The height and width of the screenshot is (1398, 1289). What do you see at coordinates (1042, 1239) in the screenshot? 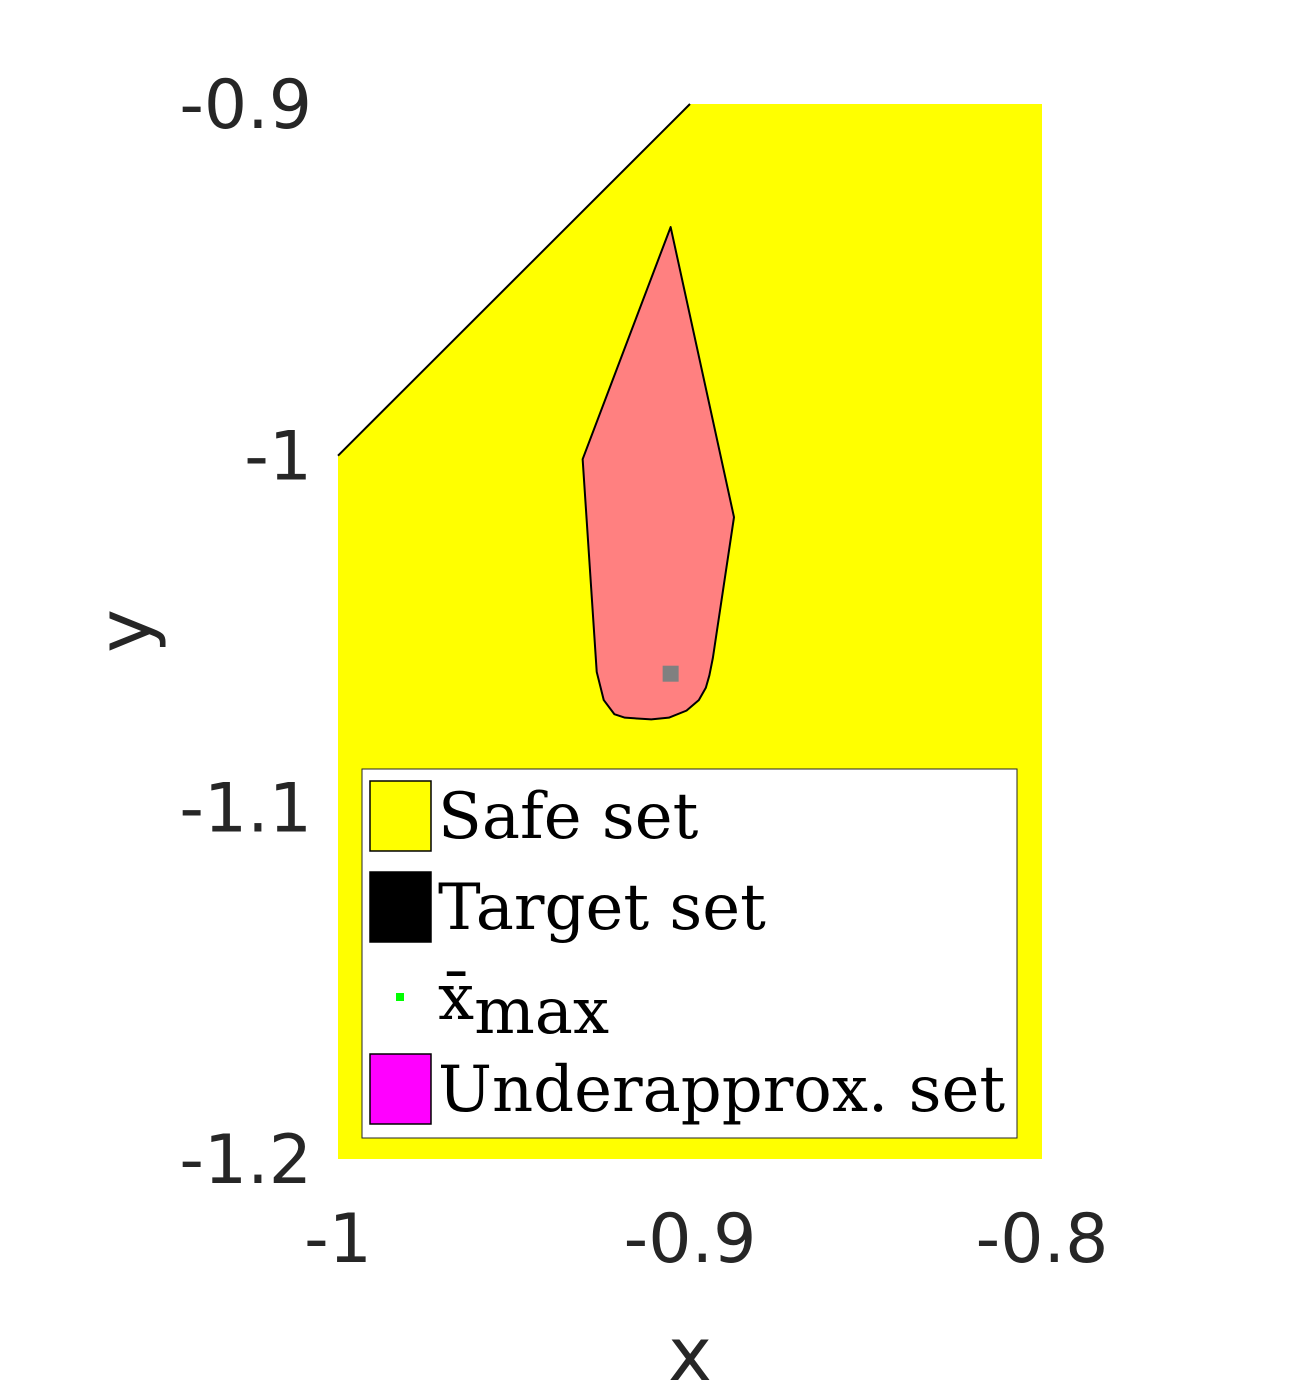
I see `x-tick-label: -0.8` at bounding box center [1042, 1239].